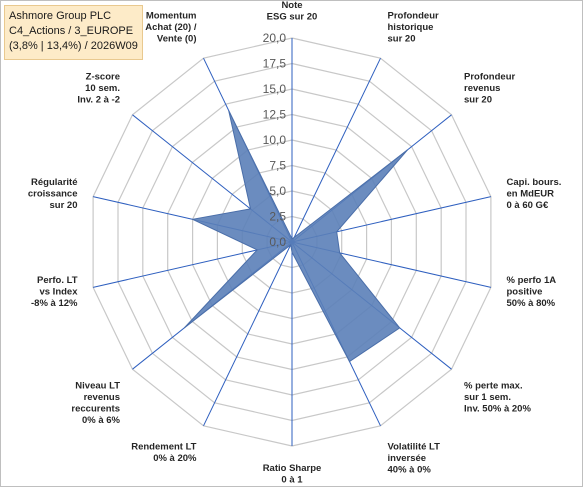 The width and height of the screenshot is (583, 487). What do you see at coordinates (275, 115) in the screenshot?
I see `tick-label: 12,5` at bounding box center [275, 115].